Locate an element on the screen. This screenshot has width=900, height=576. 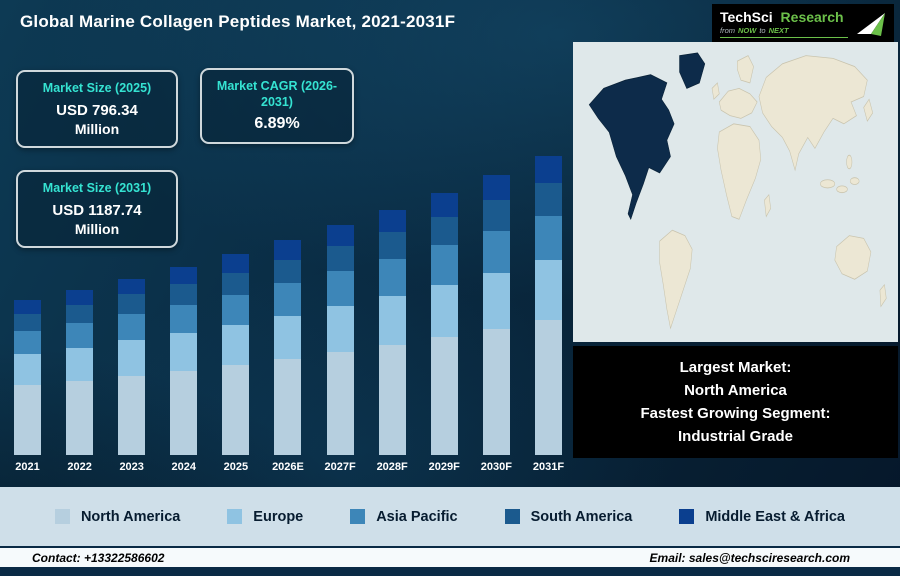
contact-phone: Contact: +13322586602 is located at coordinates (98, 557).